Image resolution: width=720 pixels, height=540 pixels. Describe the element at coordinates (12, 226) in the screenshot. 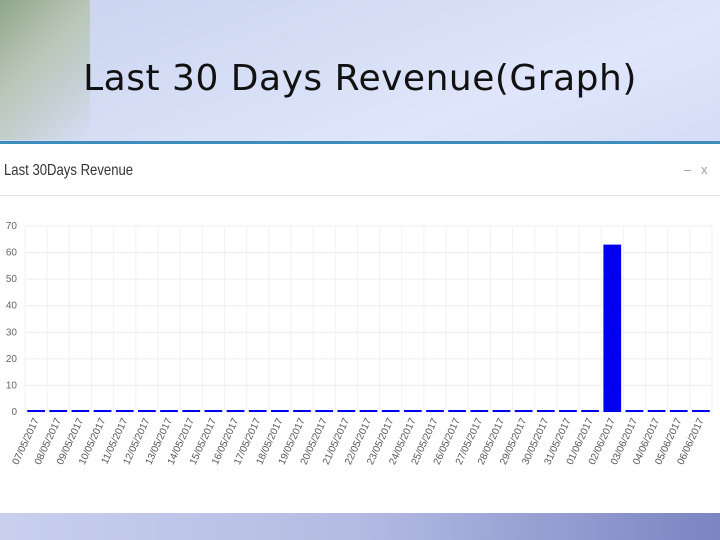

I see `y-tick-label: 70` at that location.